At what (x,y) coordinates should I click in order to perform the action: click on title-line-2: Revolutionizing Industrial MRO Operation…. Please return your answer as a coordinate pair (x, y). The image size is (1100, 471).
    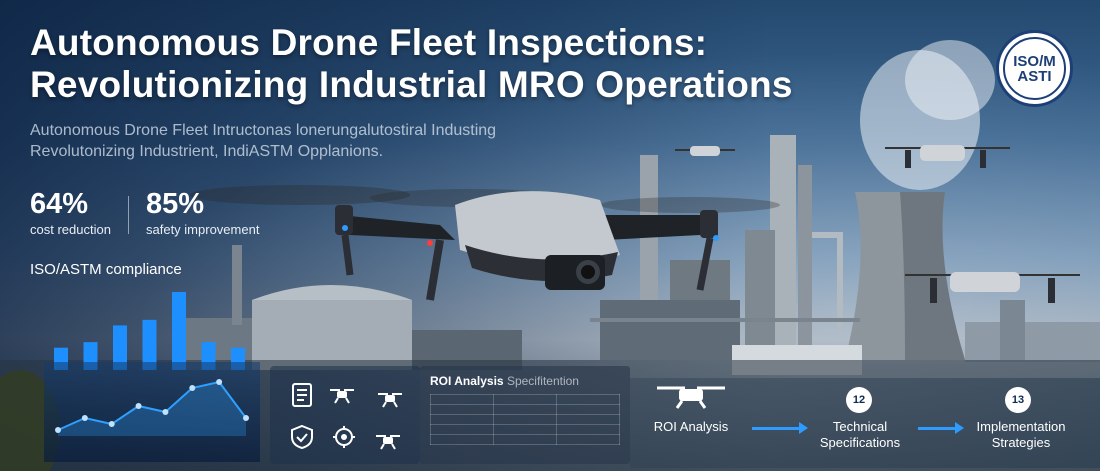
    Looking at the image, I should click on (411, 84).